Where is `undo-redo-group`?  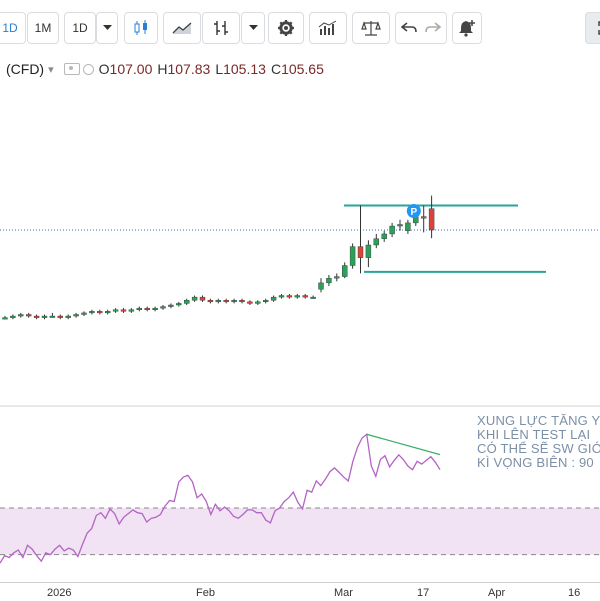 undo-redo-group is located at coordinates (421, 28).